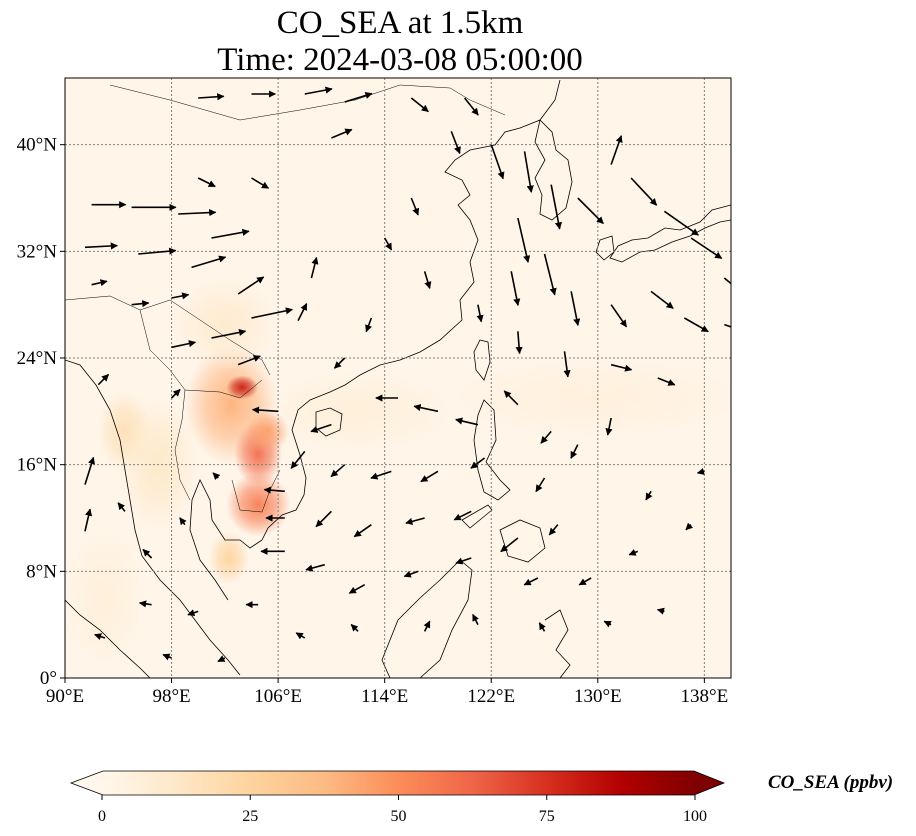 Image resolution: width=916 pixels, height=836 pixels. Describe the element at coordinates (41, 571) in the screenshot. I see `y-tick-label: 8°N` at that location.